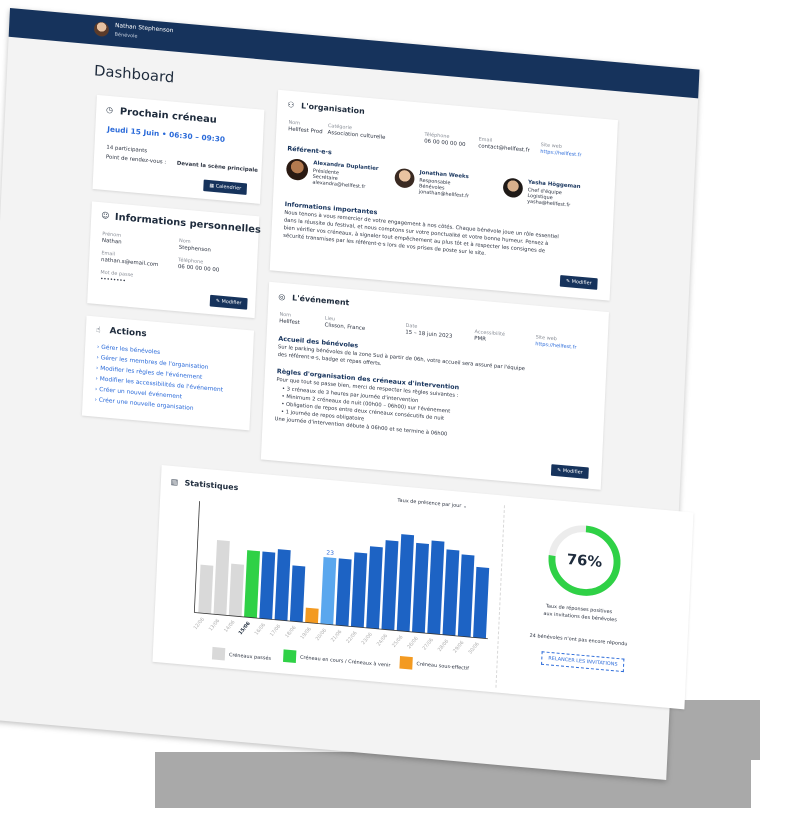 This screenshot has width=796, height=825. Describe the element at coordinates (289, 322) in the screenshot. I see `event-name-value: Hellfest` at that location.